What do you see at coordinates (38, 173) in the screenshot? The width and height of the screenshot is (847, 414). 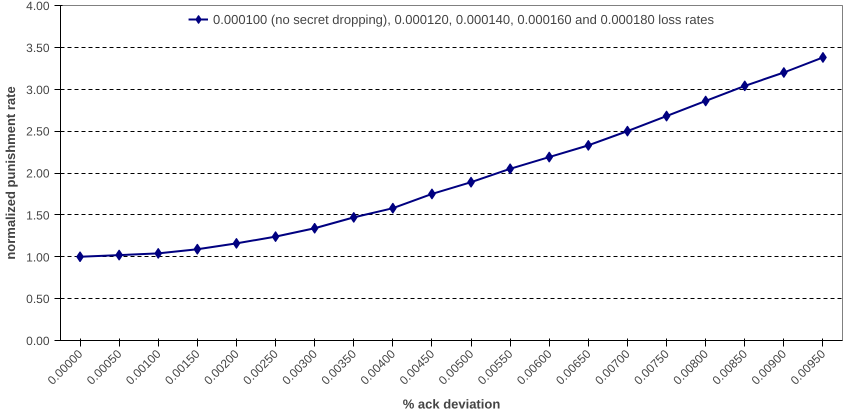 I see `y-tick-label: 2.00` at bounding box center [38, 173].